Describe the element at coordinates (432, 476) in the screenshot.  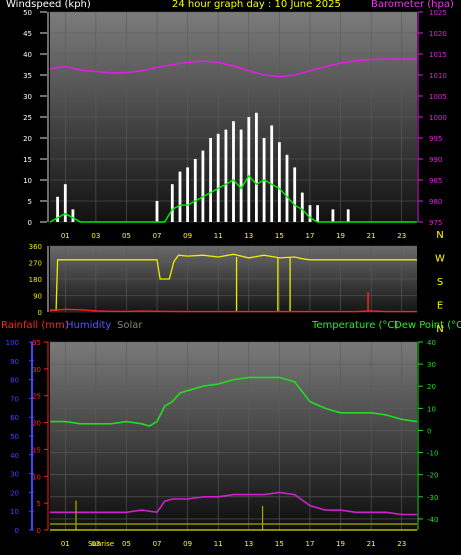
I see `temperature-tick-label: -20` at that location.